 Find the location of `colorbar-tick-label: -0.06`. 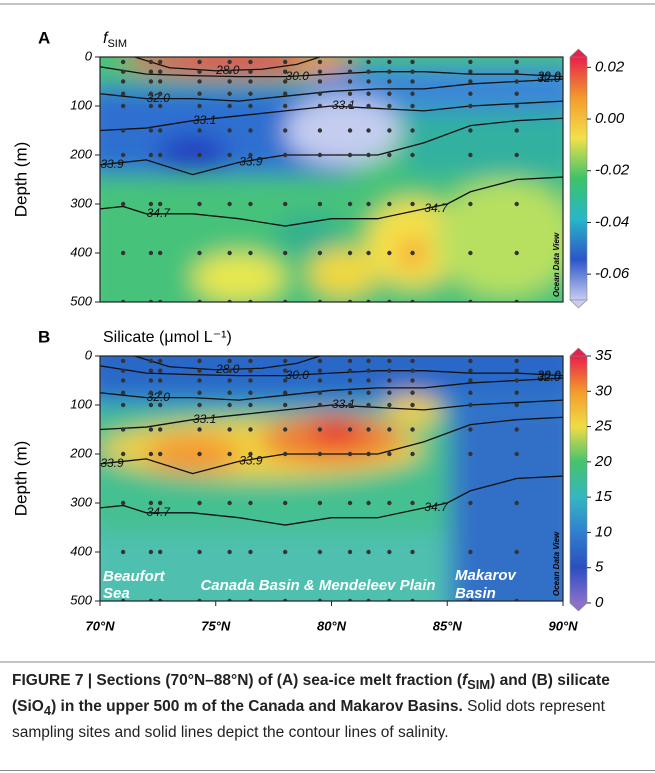

colorbar-tick-label: -0.06 is located at coordinates (612, 273).